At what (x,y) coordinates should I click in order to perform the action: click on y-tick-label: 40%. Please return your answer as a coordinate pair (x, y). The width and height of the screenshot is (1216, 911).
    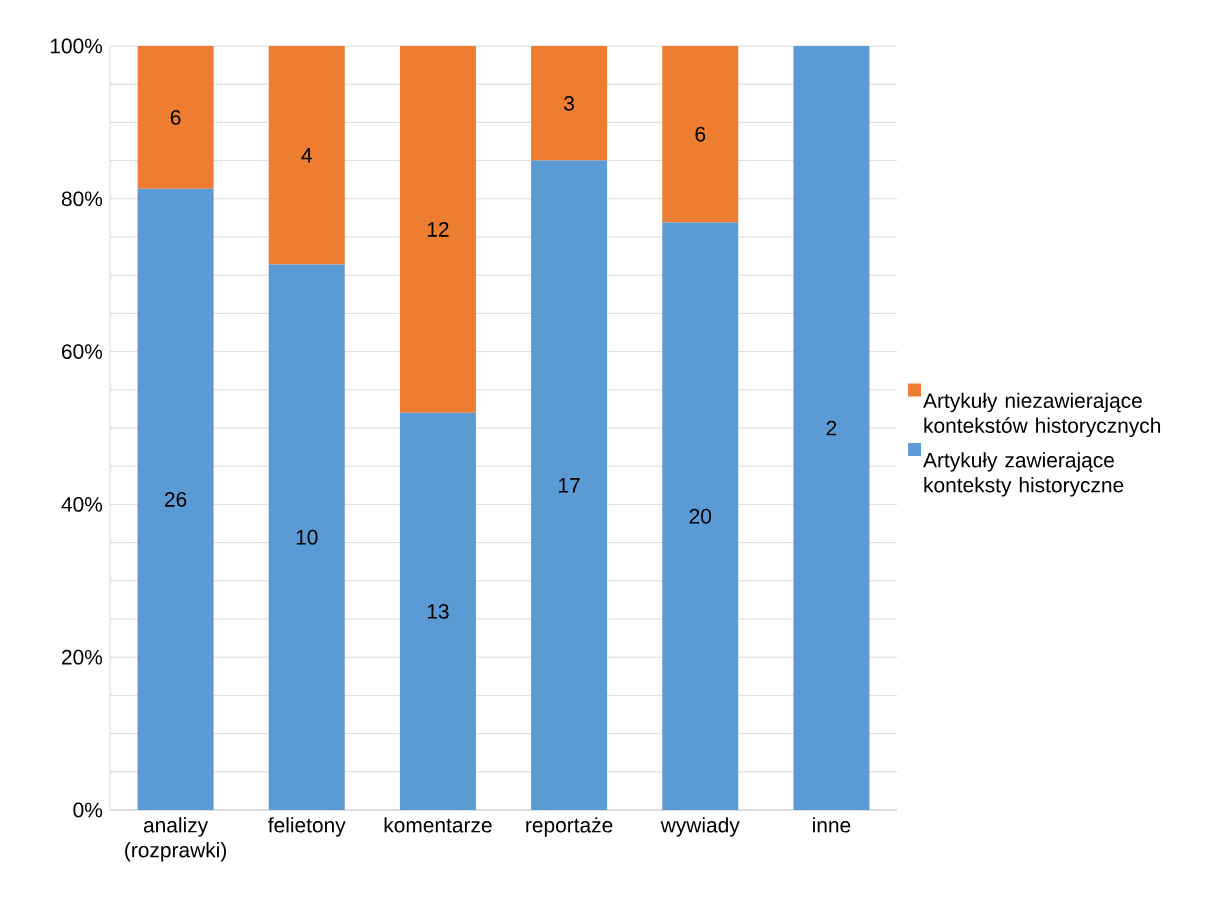
    Looking at the image, I should click on (82, 504).